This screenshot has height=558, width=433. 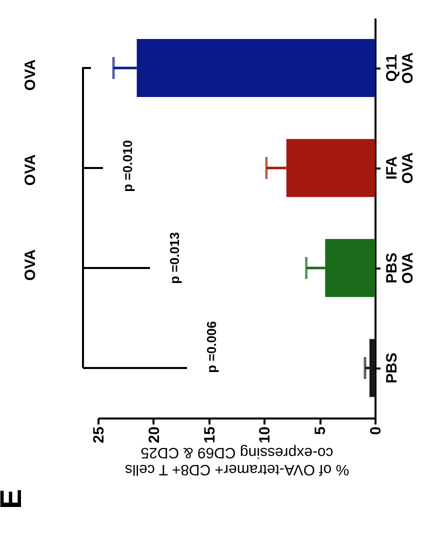 I want to click on x-axis-title: % of OVA-tetramer+ CD8+ T cells co-expressing CD69 & CD25, so click(x=237, y=461).